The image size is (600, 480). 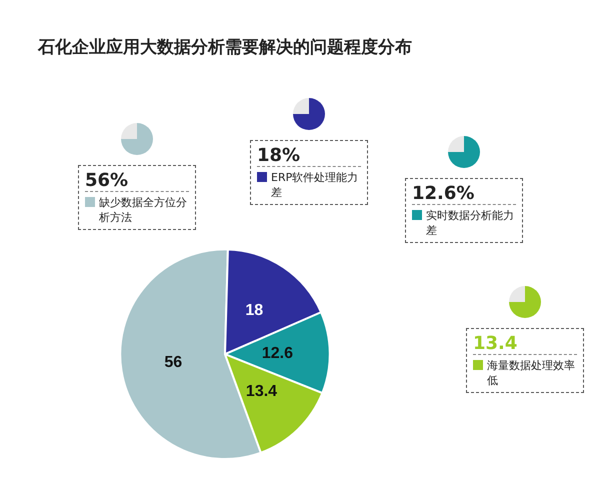 I want to click on text: 56%, so click(x=137, y=181).